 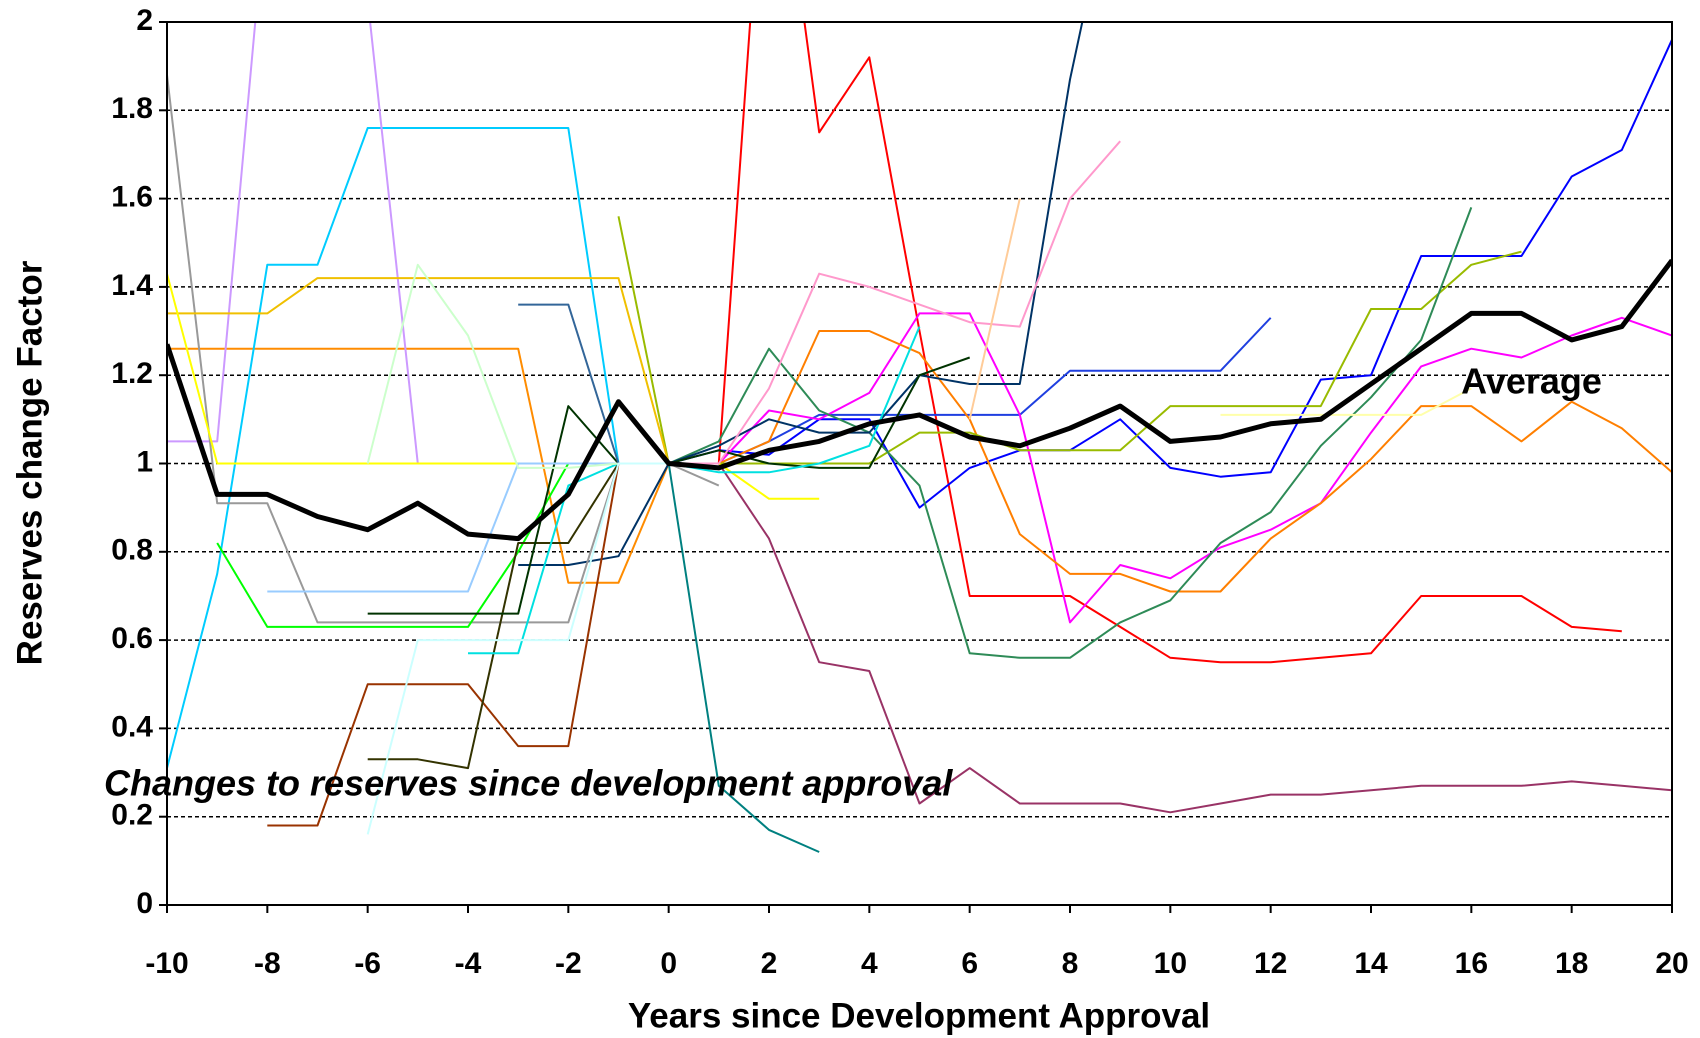 I want to click on x-tick-label: 6, so click(x=969, y=963).